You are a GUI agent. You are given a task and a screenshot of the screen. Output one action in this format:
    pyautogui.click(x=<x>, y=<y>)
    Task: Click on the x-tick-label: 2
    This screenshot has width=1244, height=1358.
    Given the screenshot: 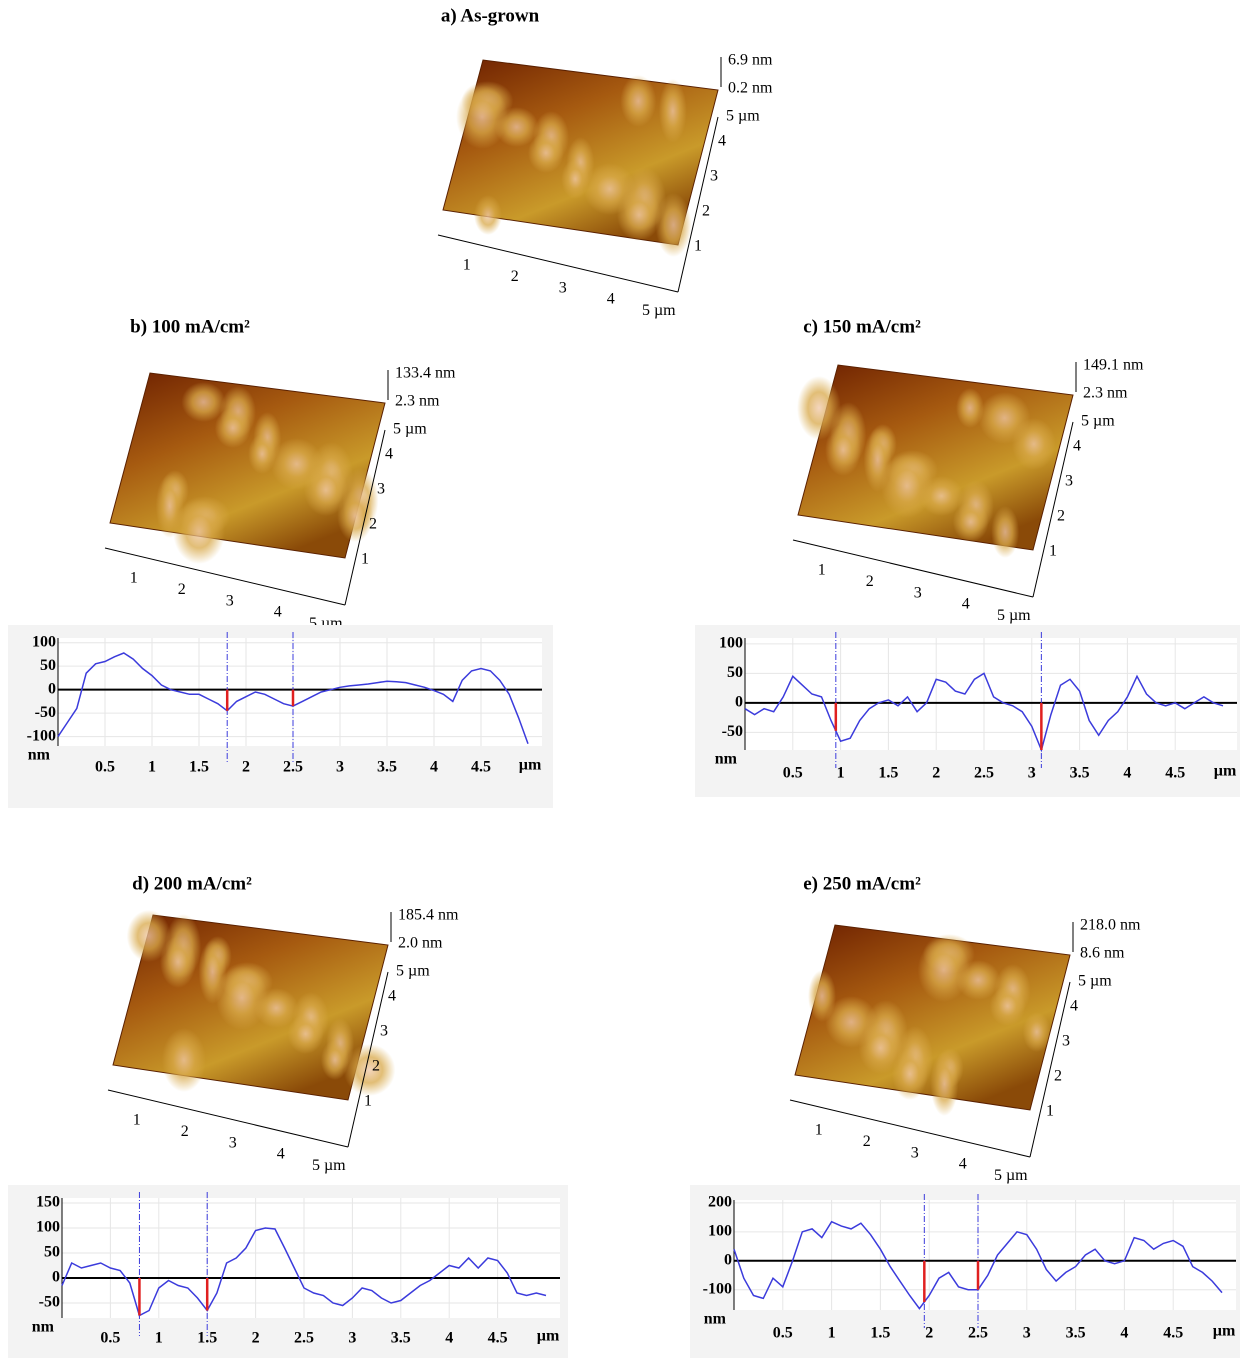 What is the action you would take?
    pyautogui.click(x=929, y=1333)
    